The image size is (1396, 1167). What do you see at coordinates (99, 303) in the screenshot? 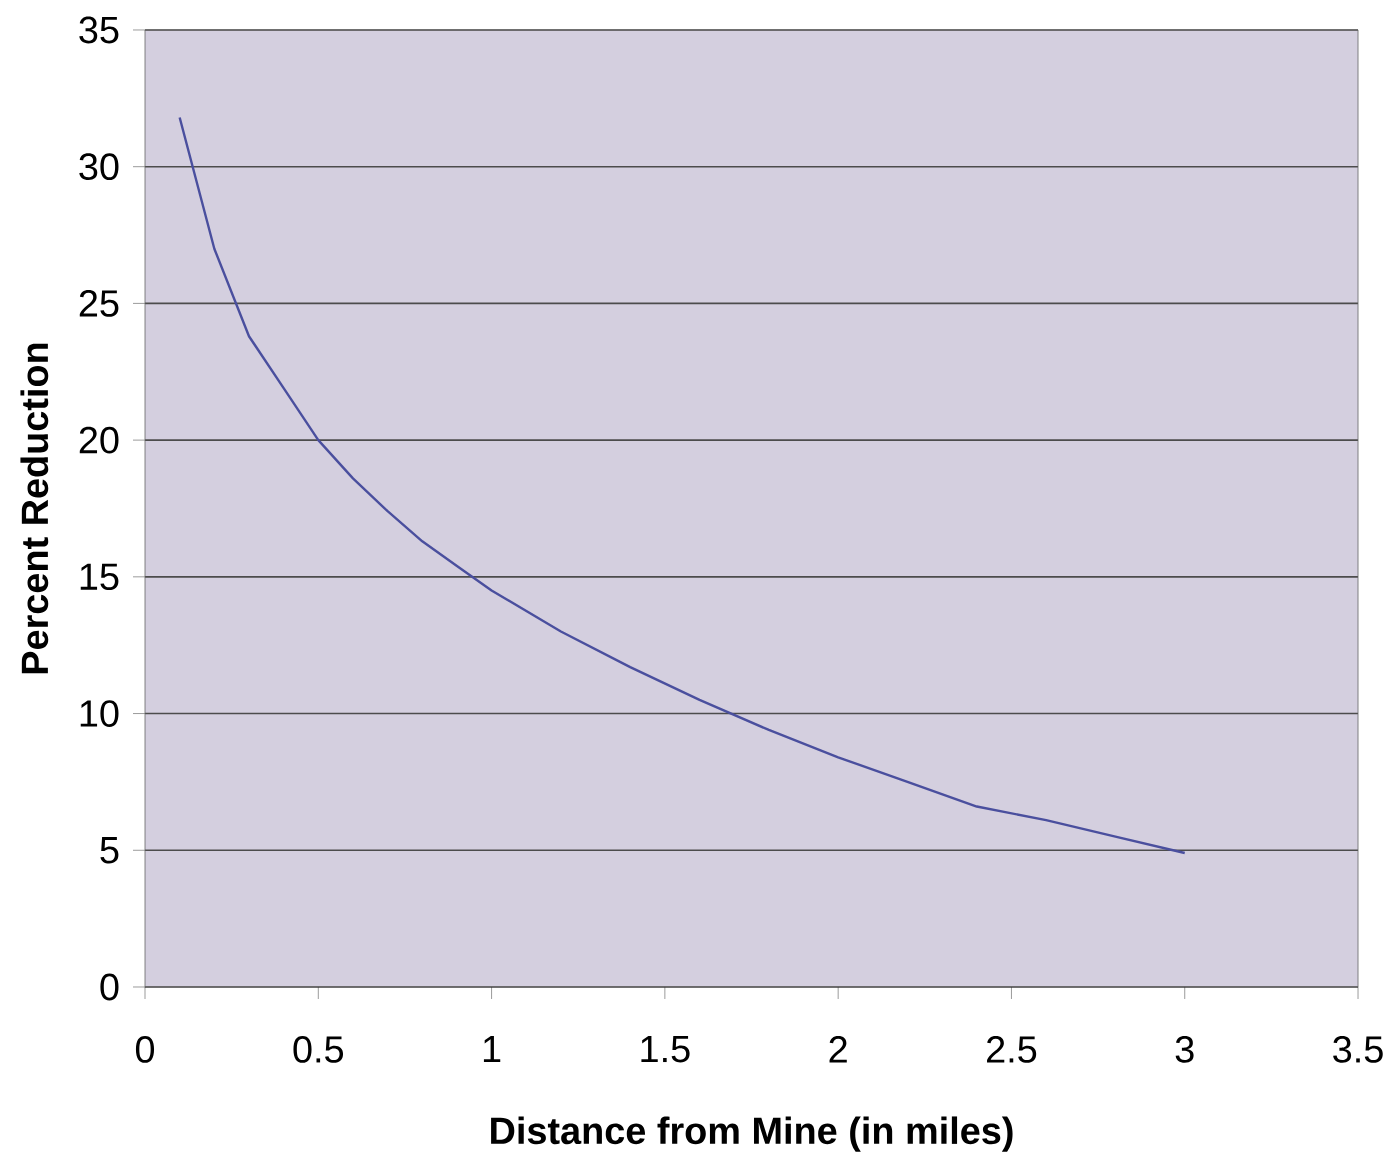
I see `y-tick-label: 25` at bounding box center [99, 303].